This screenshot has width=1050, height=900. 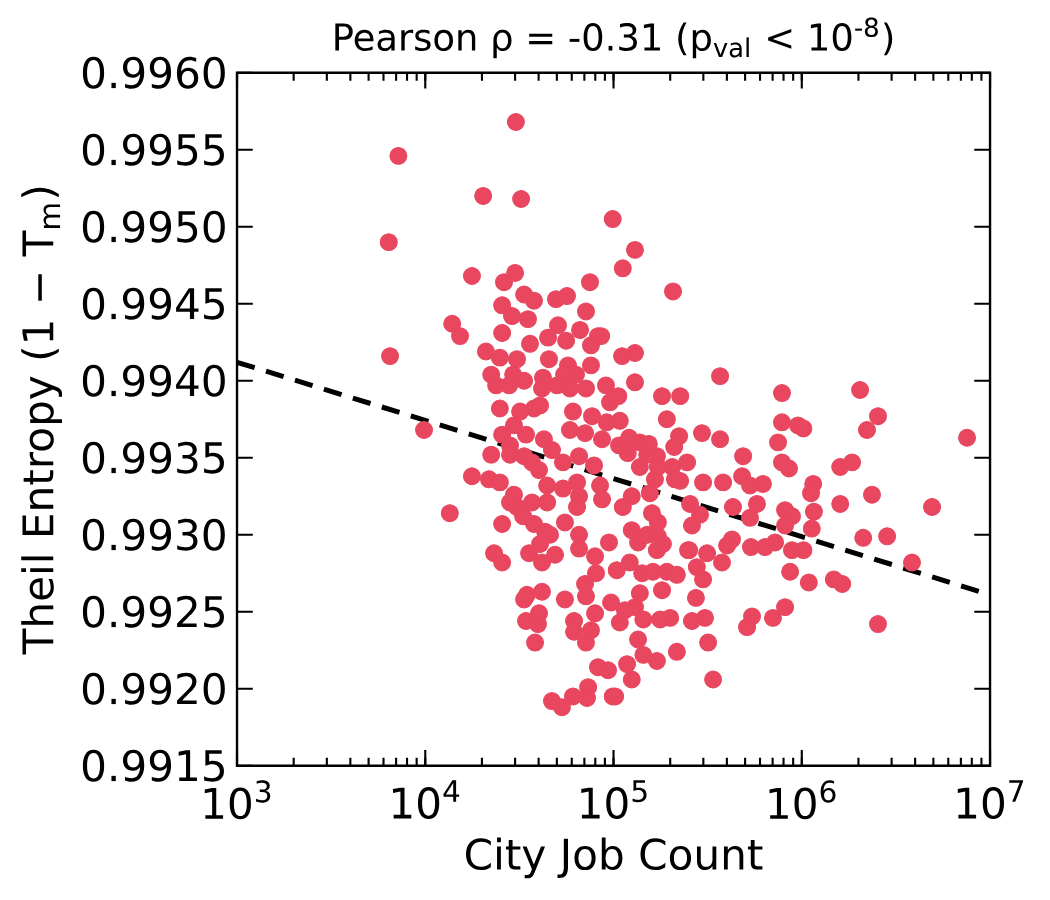 I want to click on y-tick-label: 0.9960, so click(x=153, y=72).